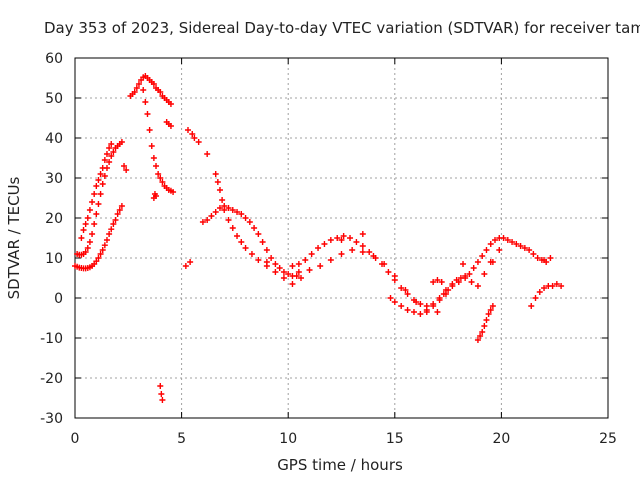  What do you see at coordinates (102, 198) in the screenshot?
I see `series-arc-b` at bounding box center [102, 198].